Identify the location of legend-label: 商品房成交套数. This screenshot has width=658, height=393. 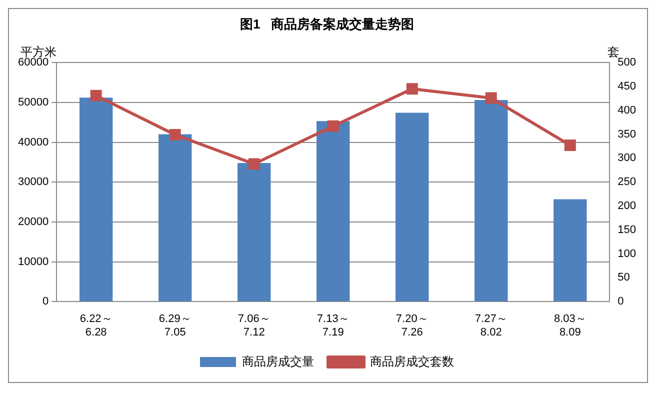
(412, 361).